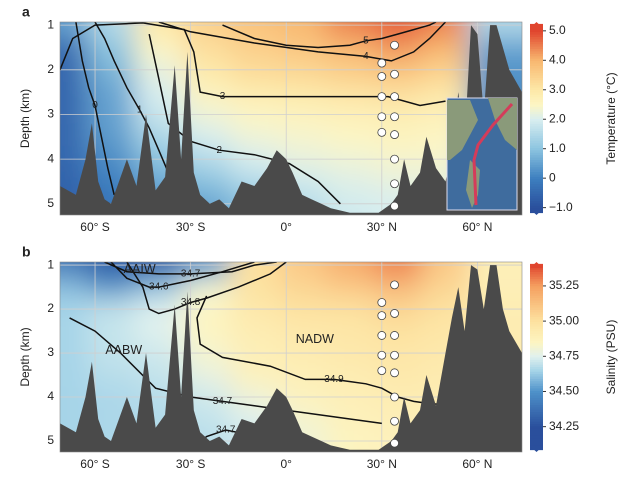 The width and height of the screenshot is (639, 483). Describe the element at coordinates (477, 464) in the screenshot. I see `x-tick-label: 60° N` at that location.